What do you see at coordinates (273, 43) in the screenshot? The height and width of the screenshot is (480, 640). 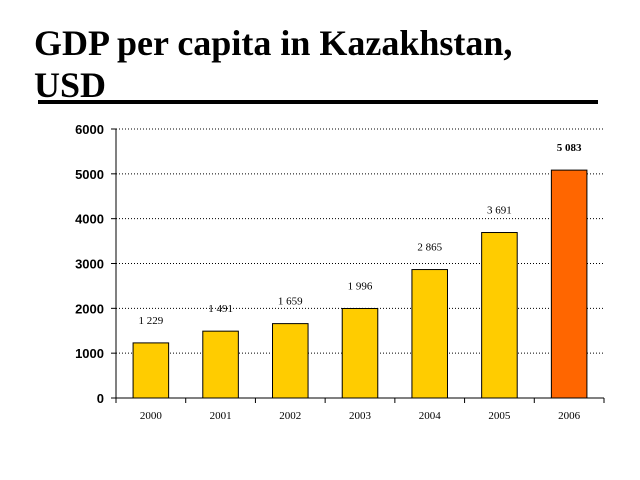 I see `title-line-1: GDP per capita in Kazakhstan,` at bounding box center [273, 43].